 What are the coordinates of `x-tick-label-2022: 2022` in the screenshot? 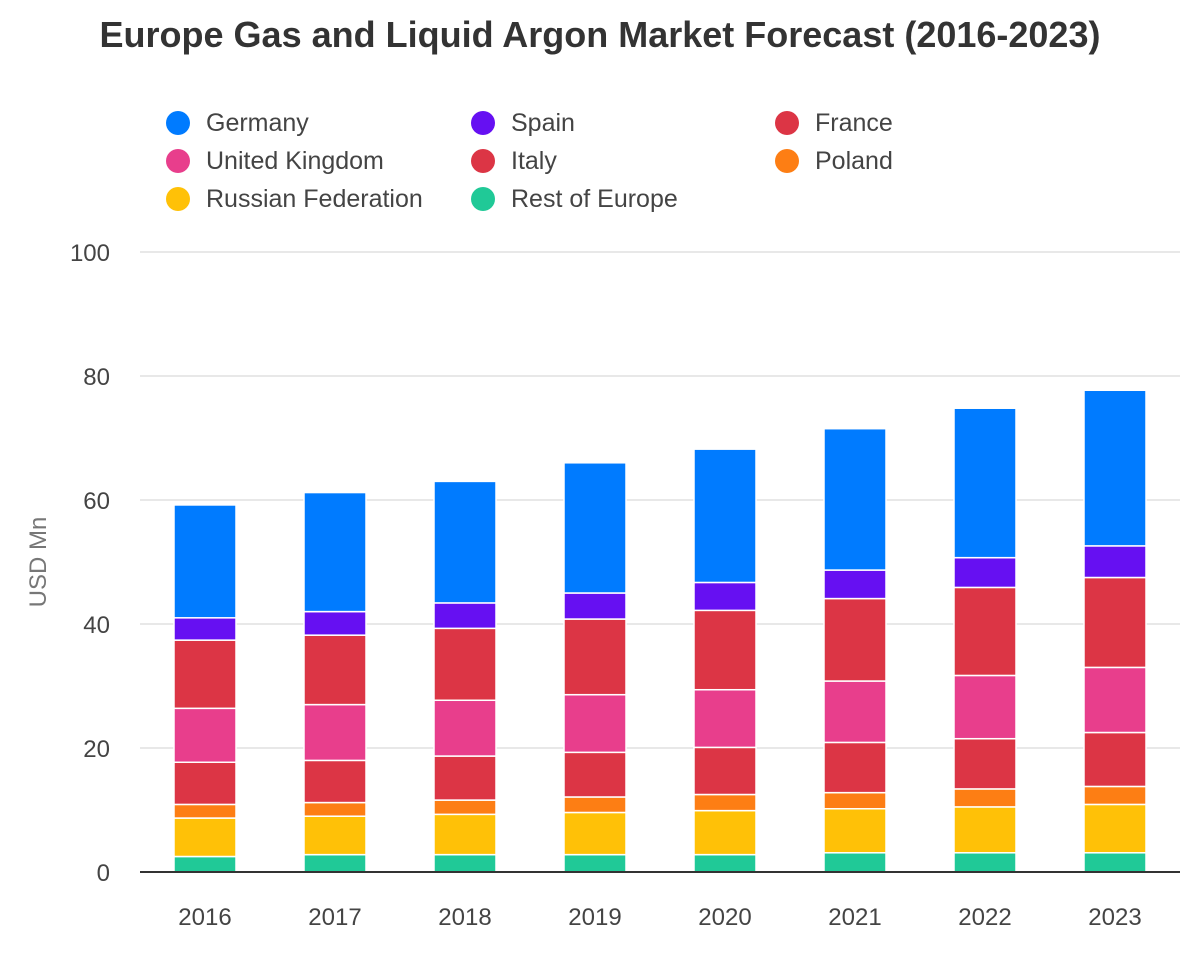 It's located at (984, 917).